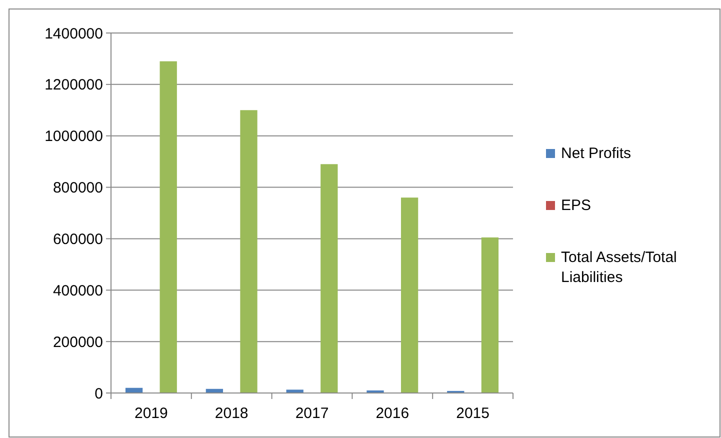 This screenshot has height=438, width=721. What do you see at coordinates (77, 188) in the screenshot?
I see `y-tick-label: 800000` at bounding box center [77, 188].